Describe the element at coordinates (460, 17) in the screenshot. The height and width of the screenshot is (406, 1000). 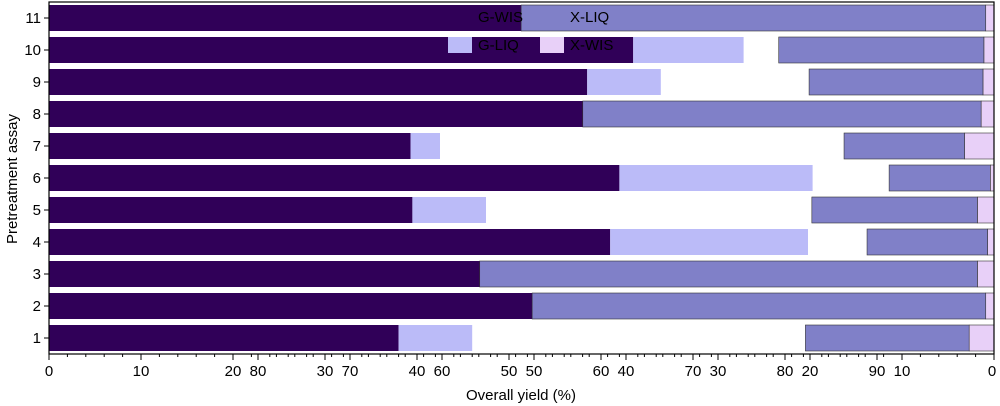
I see `legend-swatch-g-wis` at that location.